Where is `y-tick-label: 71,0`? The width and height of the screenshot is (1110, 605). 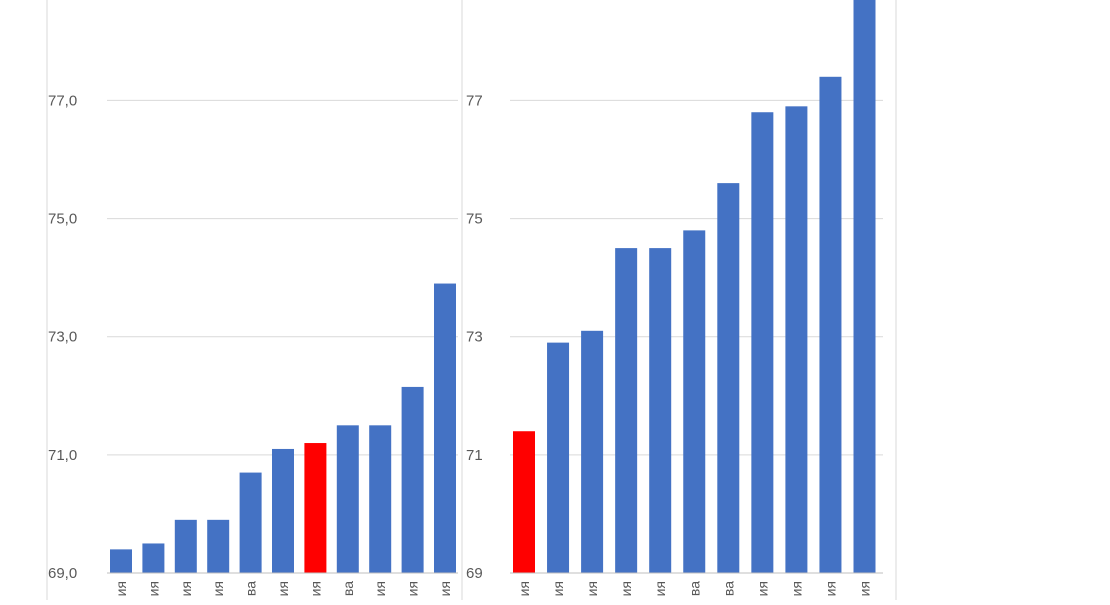
y-tick-label: 71,0 is located at coordinates (62, 455).